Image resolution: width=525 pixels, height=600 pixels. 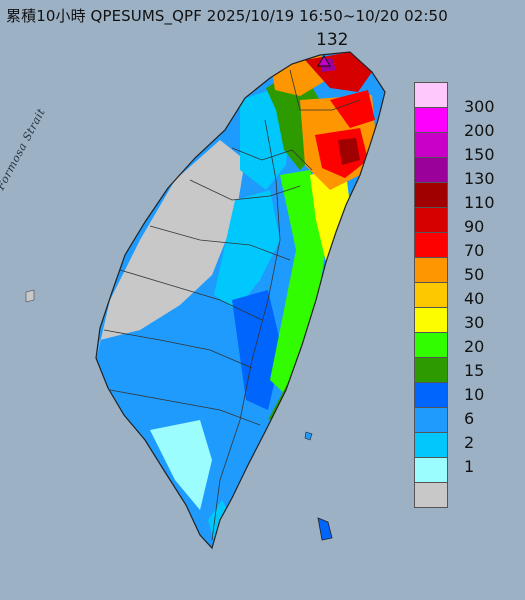 What do you see at coordinates (469, 418) in the screenshot?
I see `legend-label: 6` at bounding box center [469, 418].